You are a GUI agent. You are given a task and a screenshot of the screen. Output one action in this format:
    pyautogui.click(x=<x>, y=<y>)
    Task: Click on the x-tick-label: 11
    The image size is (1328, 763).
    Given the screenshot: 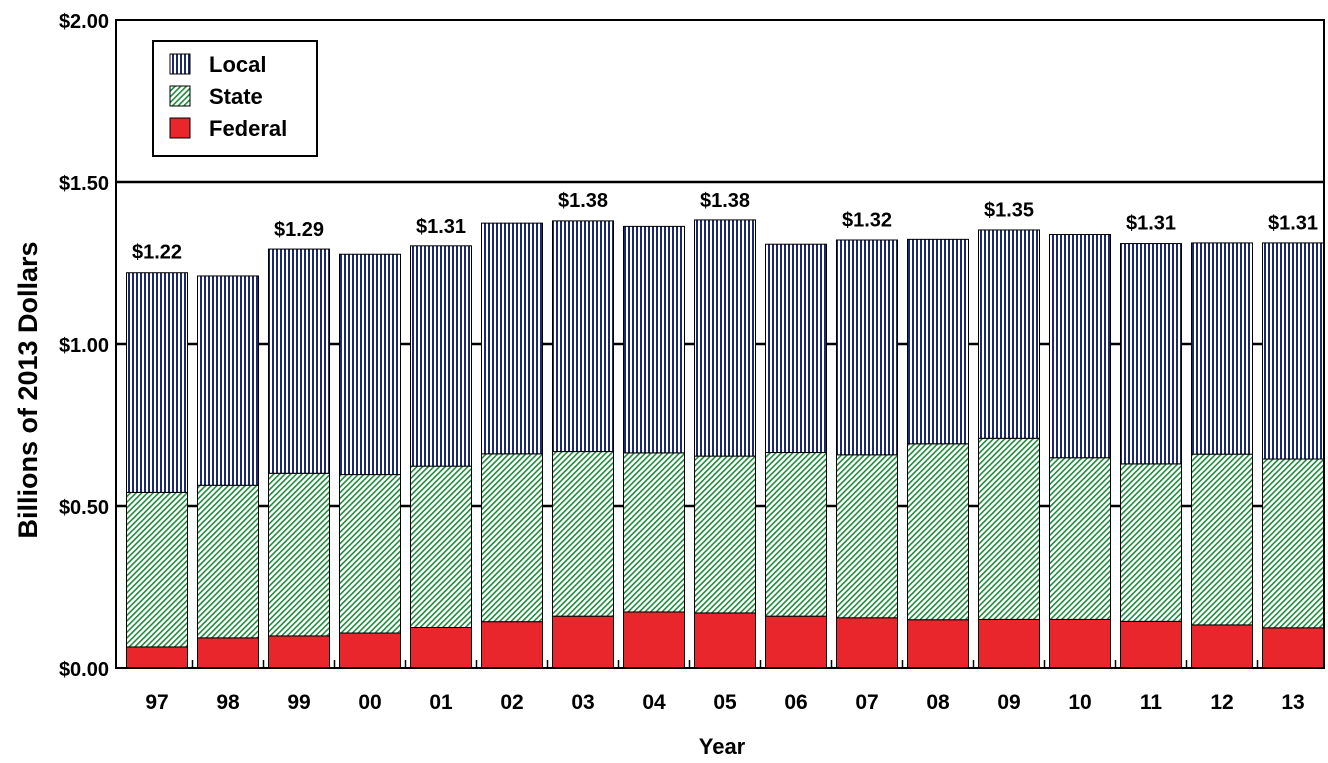 What is the action you would take?
    pyautogui.click(x=1151, y=702)
    